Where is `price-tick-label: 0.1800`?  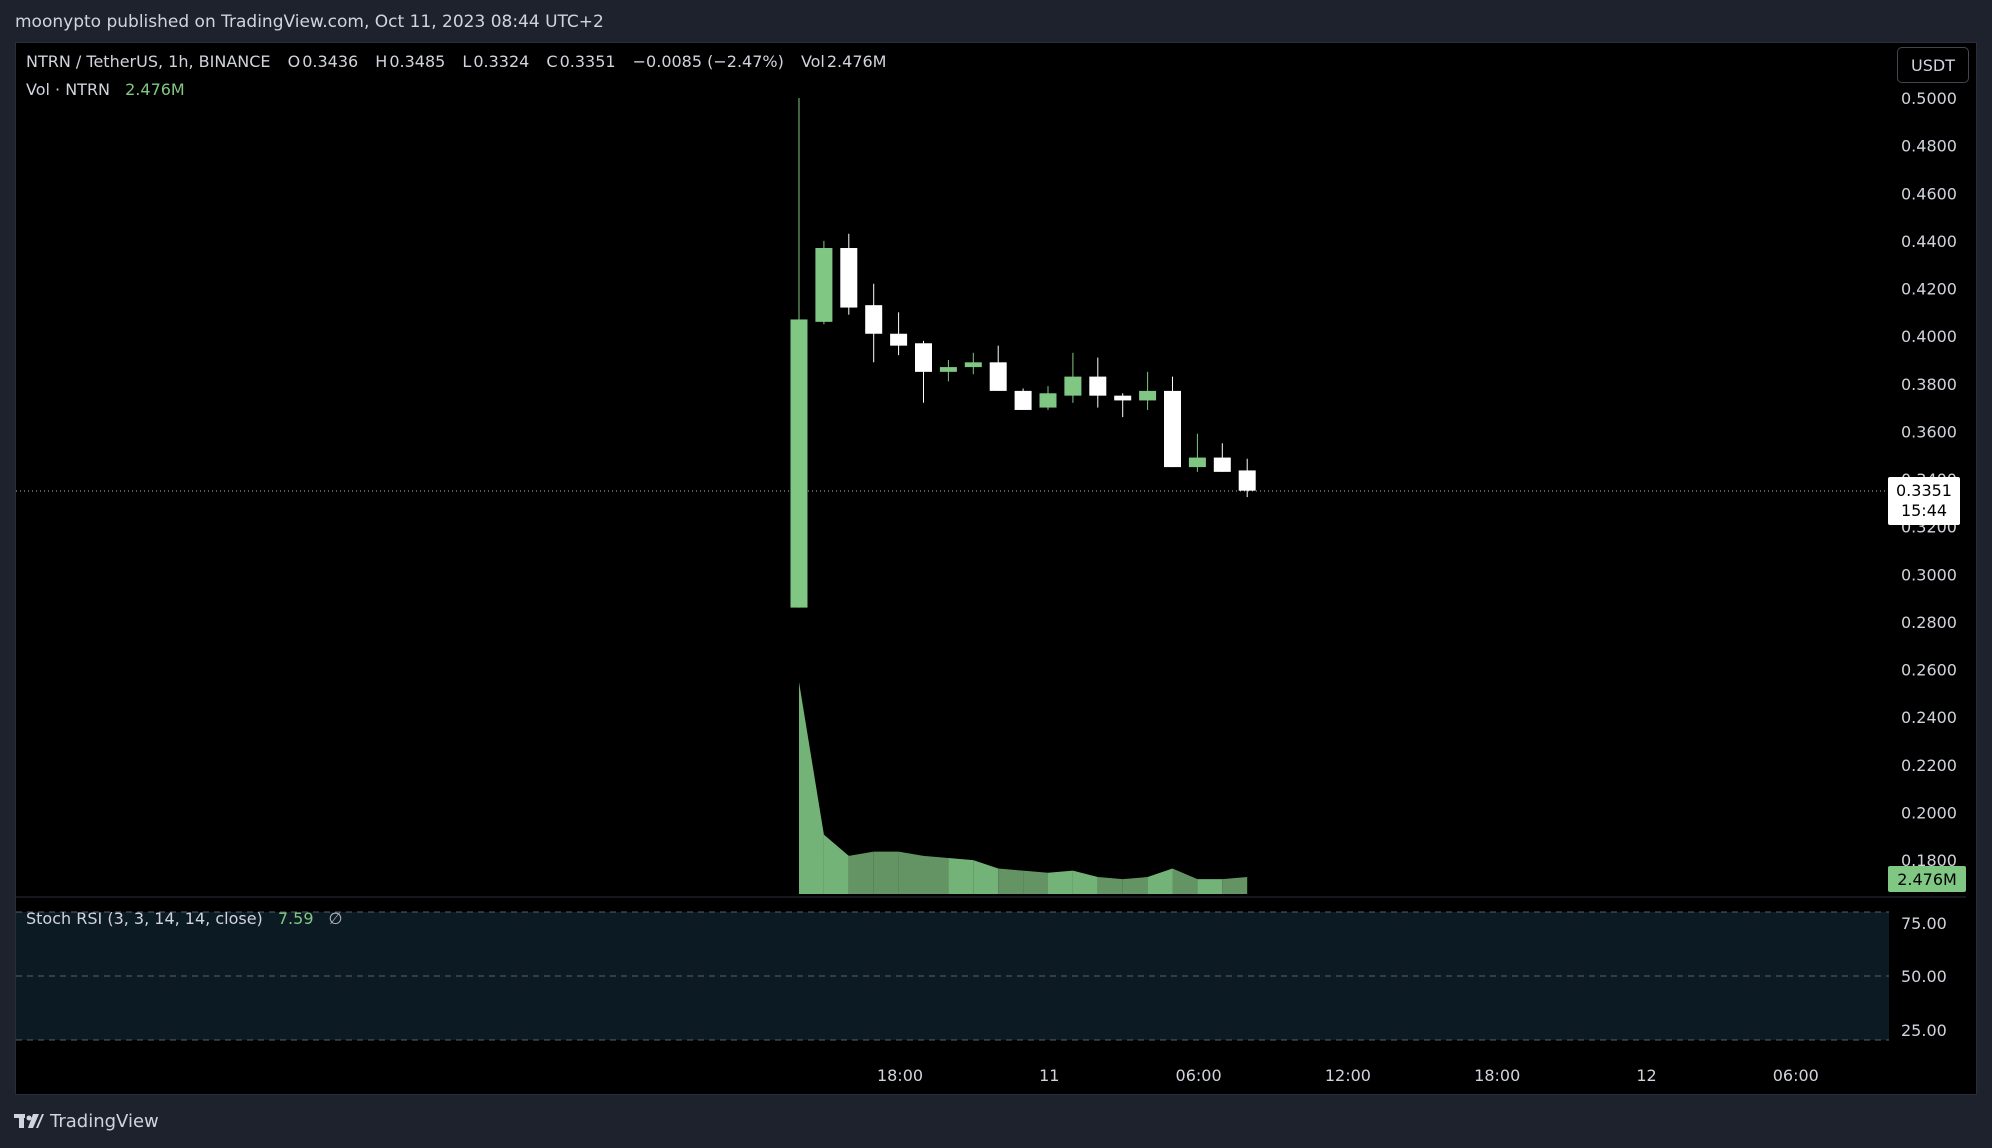
price-tick-label: 0.1800 is located at coordinates (1929, 860).